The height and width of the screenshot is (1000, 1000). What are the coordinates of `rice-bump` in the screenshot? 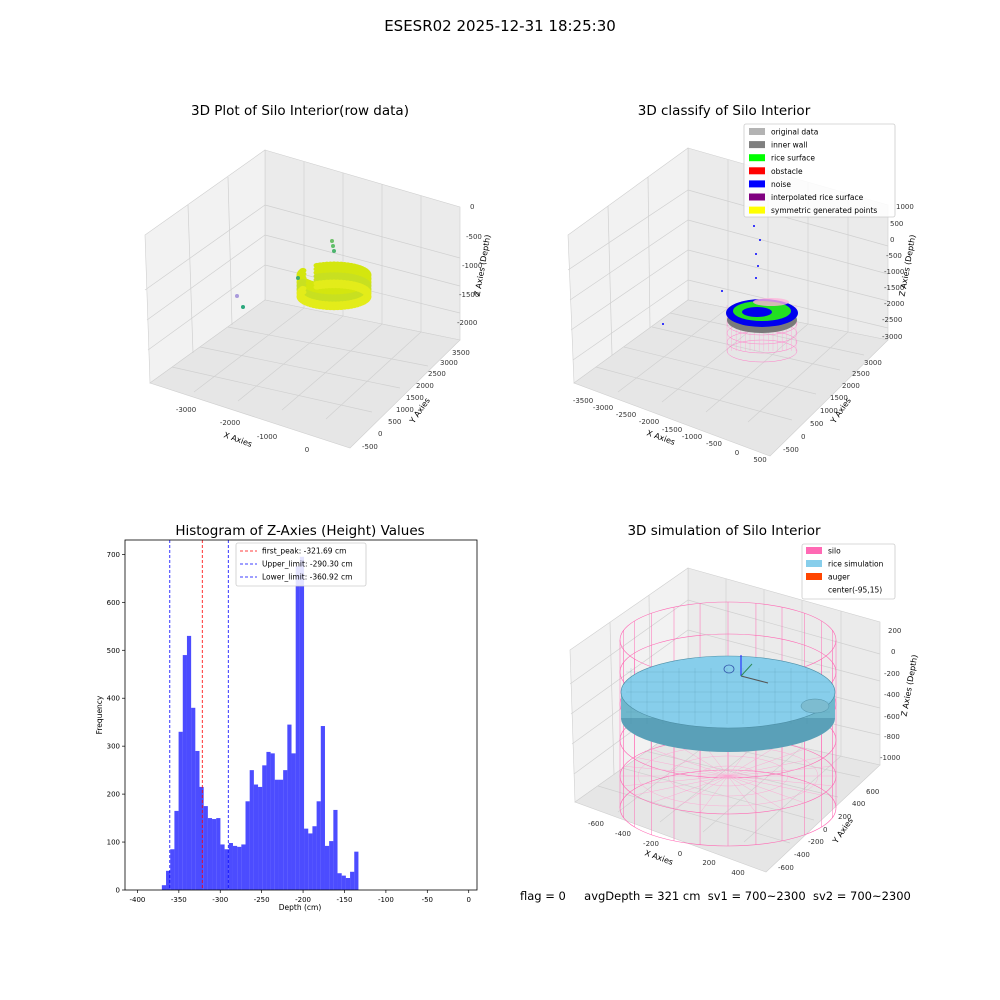 It's located at (815, 706).